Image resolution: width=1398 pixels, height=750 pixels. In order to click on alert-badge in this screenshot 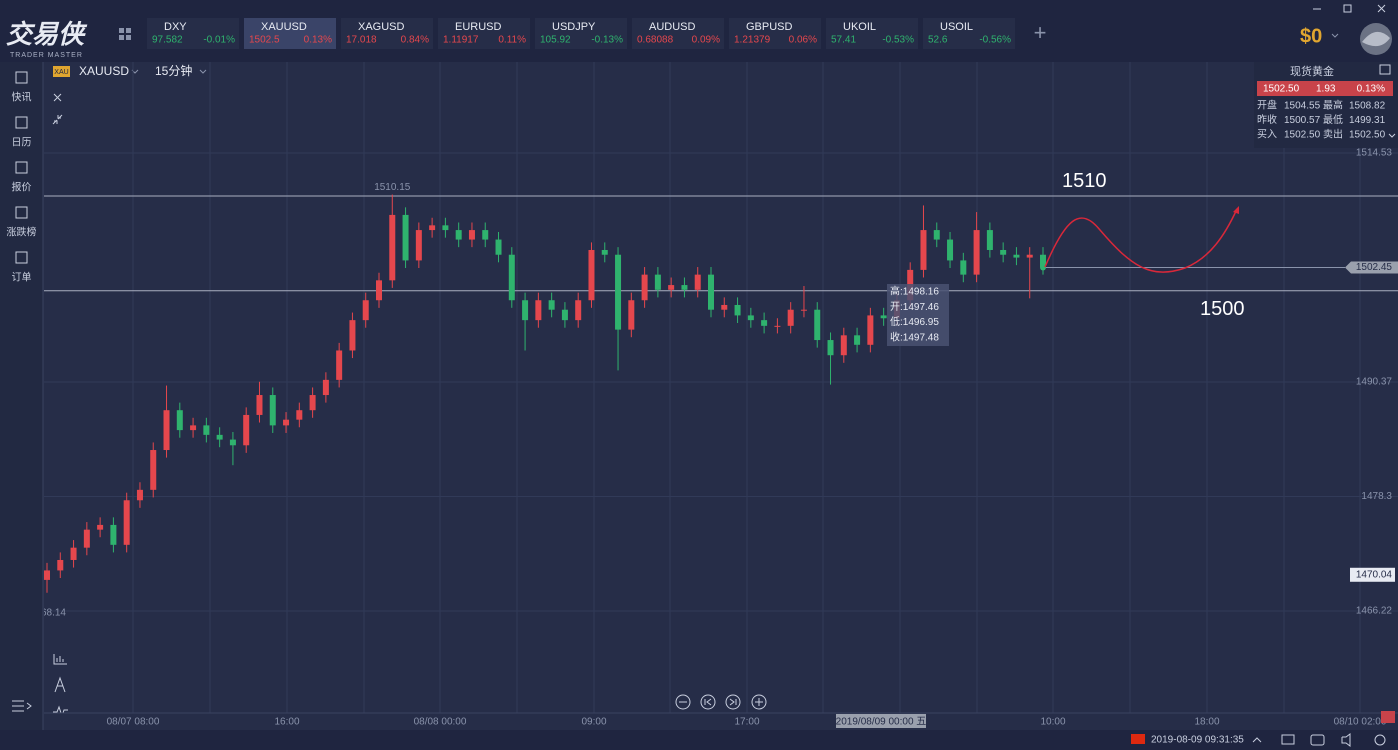, I will do `click(1388, 717)`.